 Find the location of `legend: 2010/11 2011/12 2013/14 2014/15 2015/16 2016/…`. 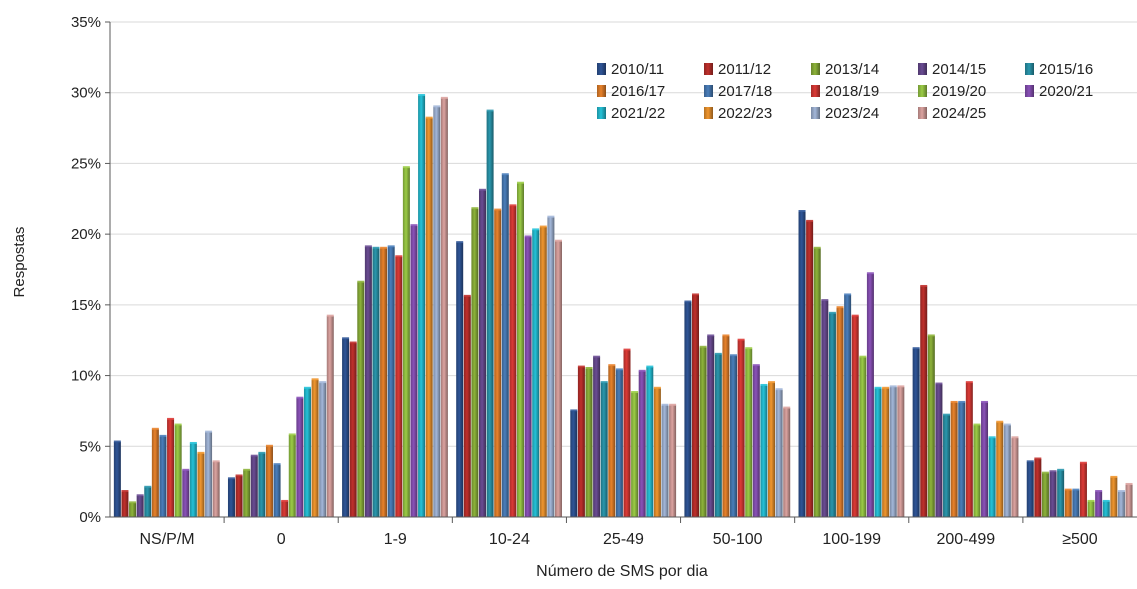

legend: 2010/11 2011/12 2013/14 2014/15 2015/16 2016/… is located at coordinates (845, 91).